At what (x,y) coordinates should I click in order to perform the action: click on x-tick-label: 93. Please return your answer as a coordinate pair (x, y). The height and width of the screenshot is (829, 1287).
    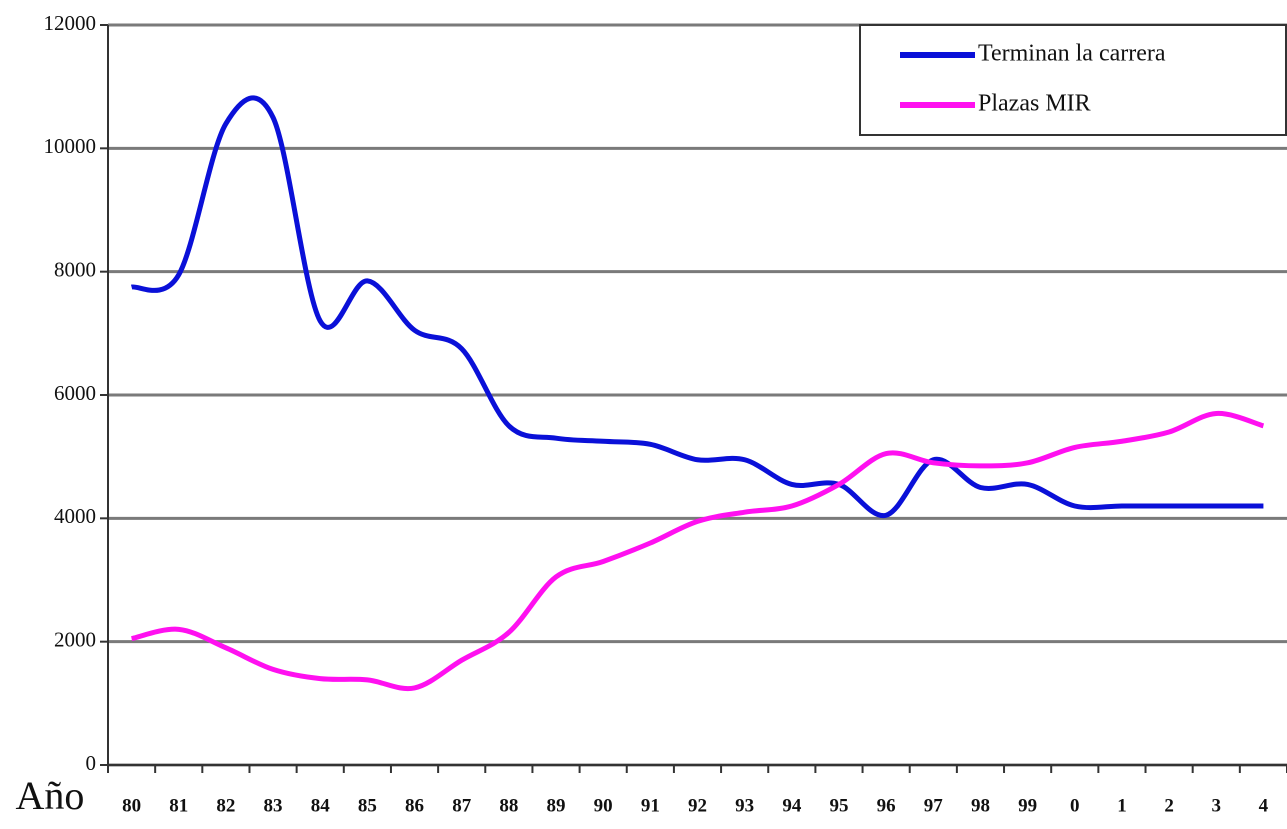
    Looking at the image, I should click on (744, 805).